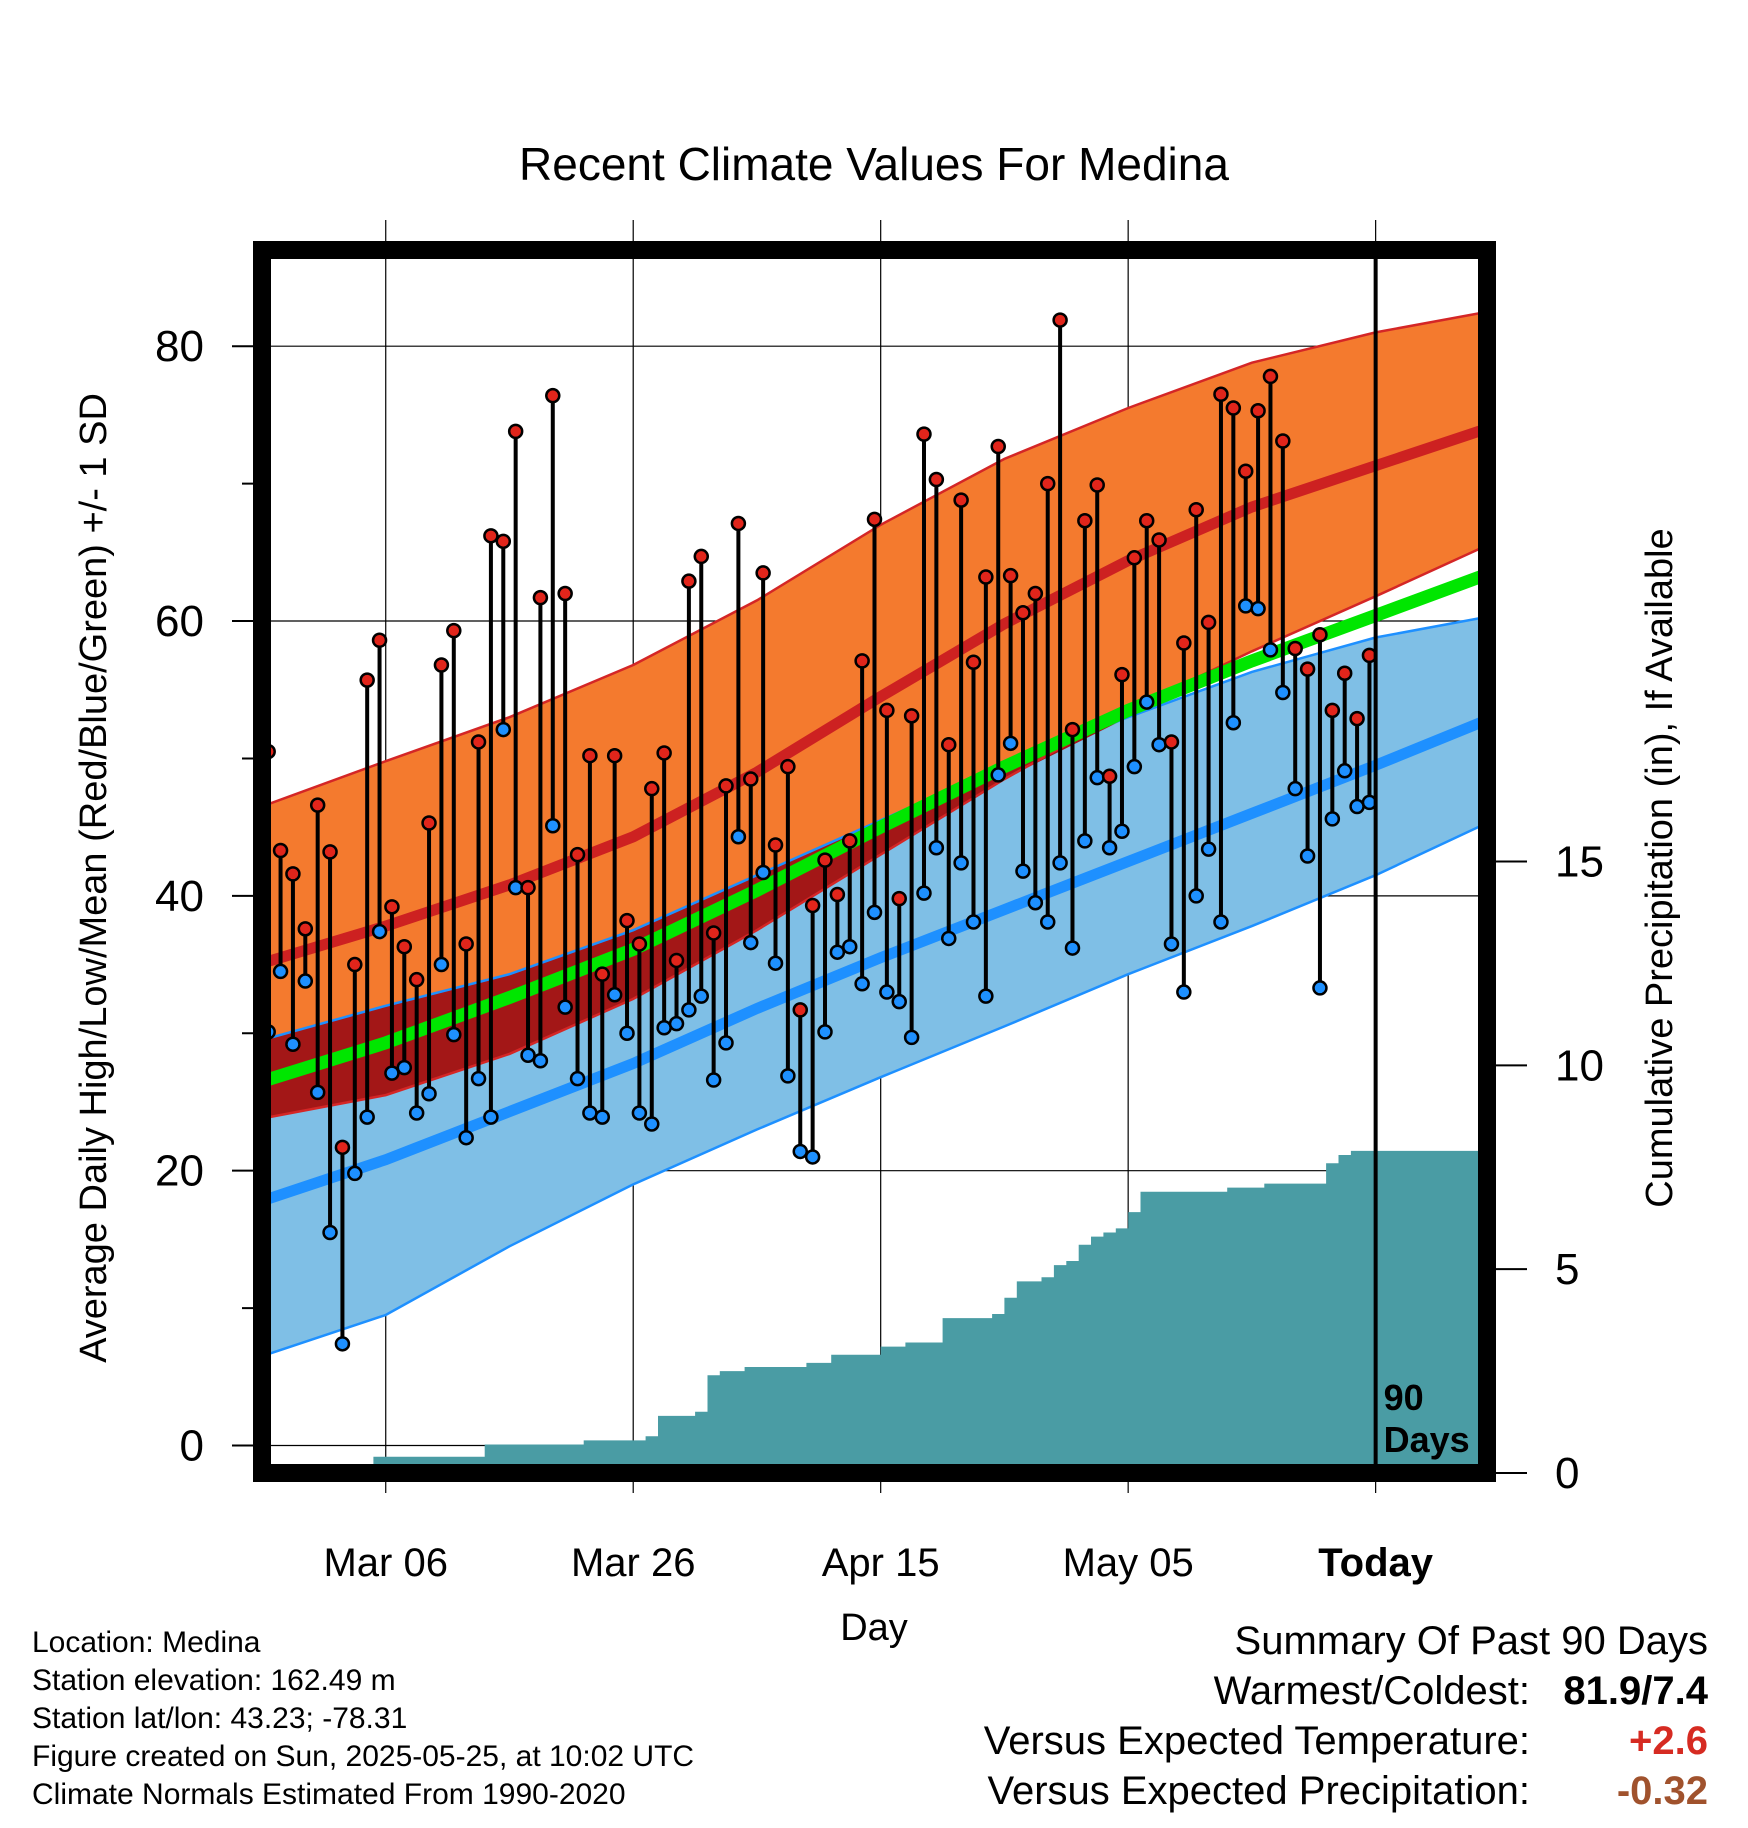 This screenshot has width=1748, height=1828. Describe the element at coordinates (385, 1563) in the screenshot. I see `x-tick-label: Mar 06` at that location.